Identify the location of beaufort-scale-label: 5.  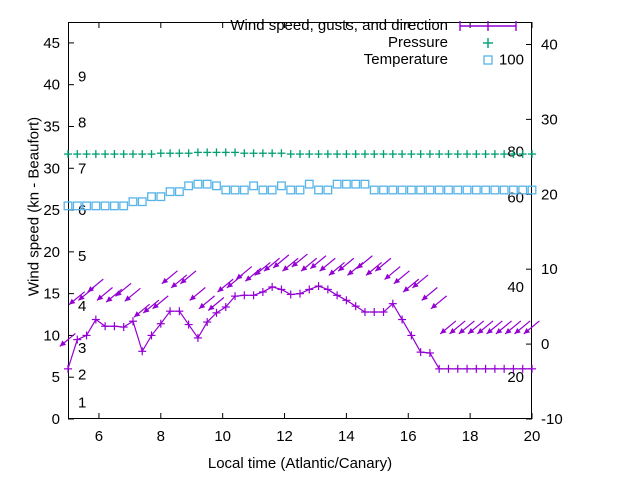
(82, 256).